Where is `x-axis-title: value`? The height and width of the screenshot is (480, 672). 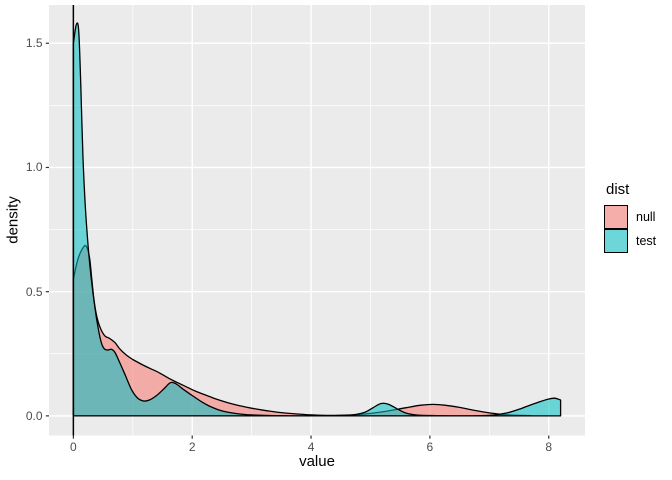 x-axis-title: value is located at coordinates (317, 461).